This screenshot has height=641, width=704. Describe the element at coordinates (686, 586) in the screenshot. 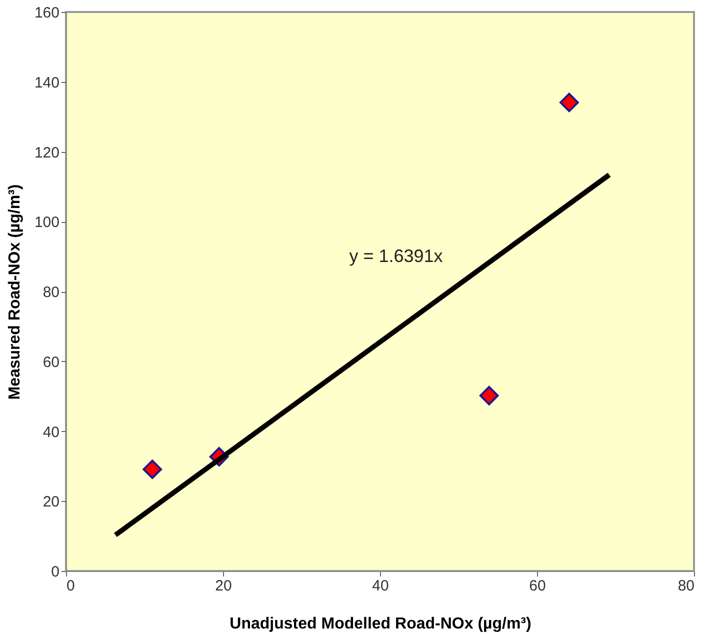

I see `x-tick-label: 80` at that location.